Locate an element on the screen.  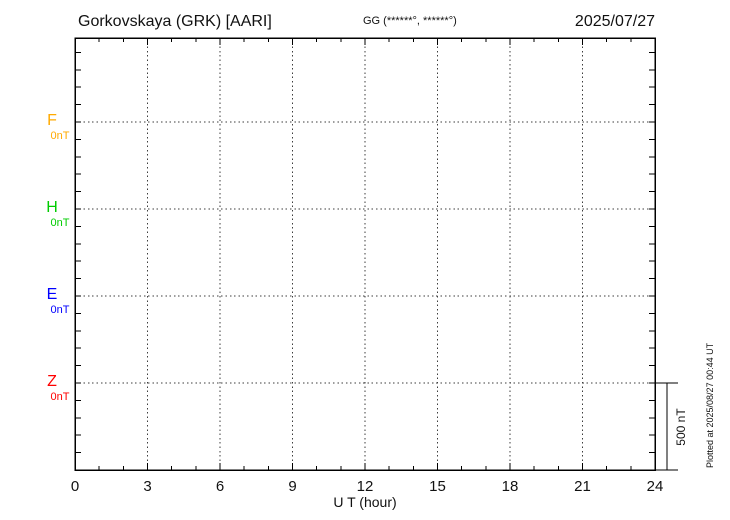
channel-h-letter: H is located at coordinates (52, 207).